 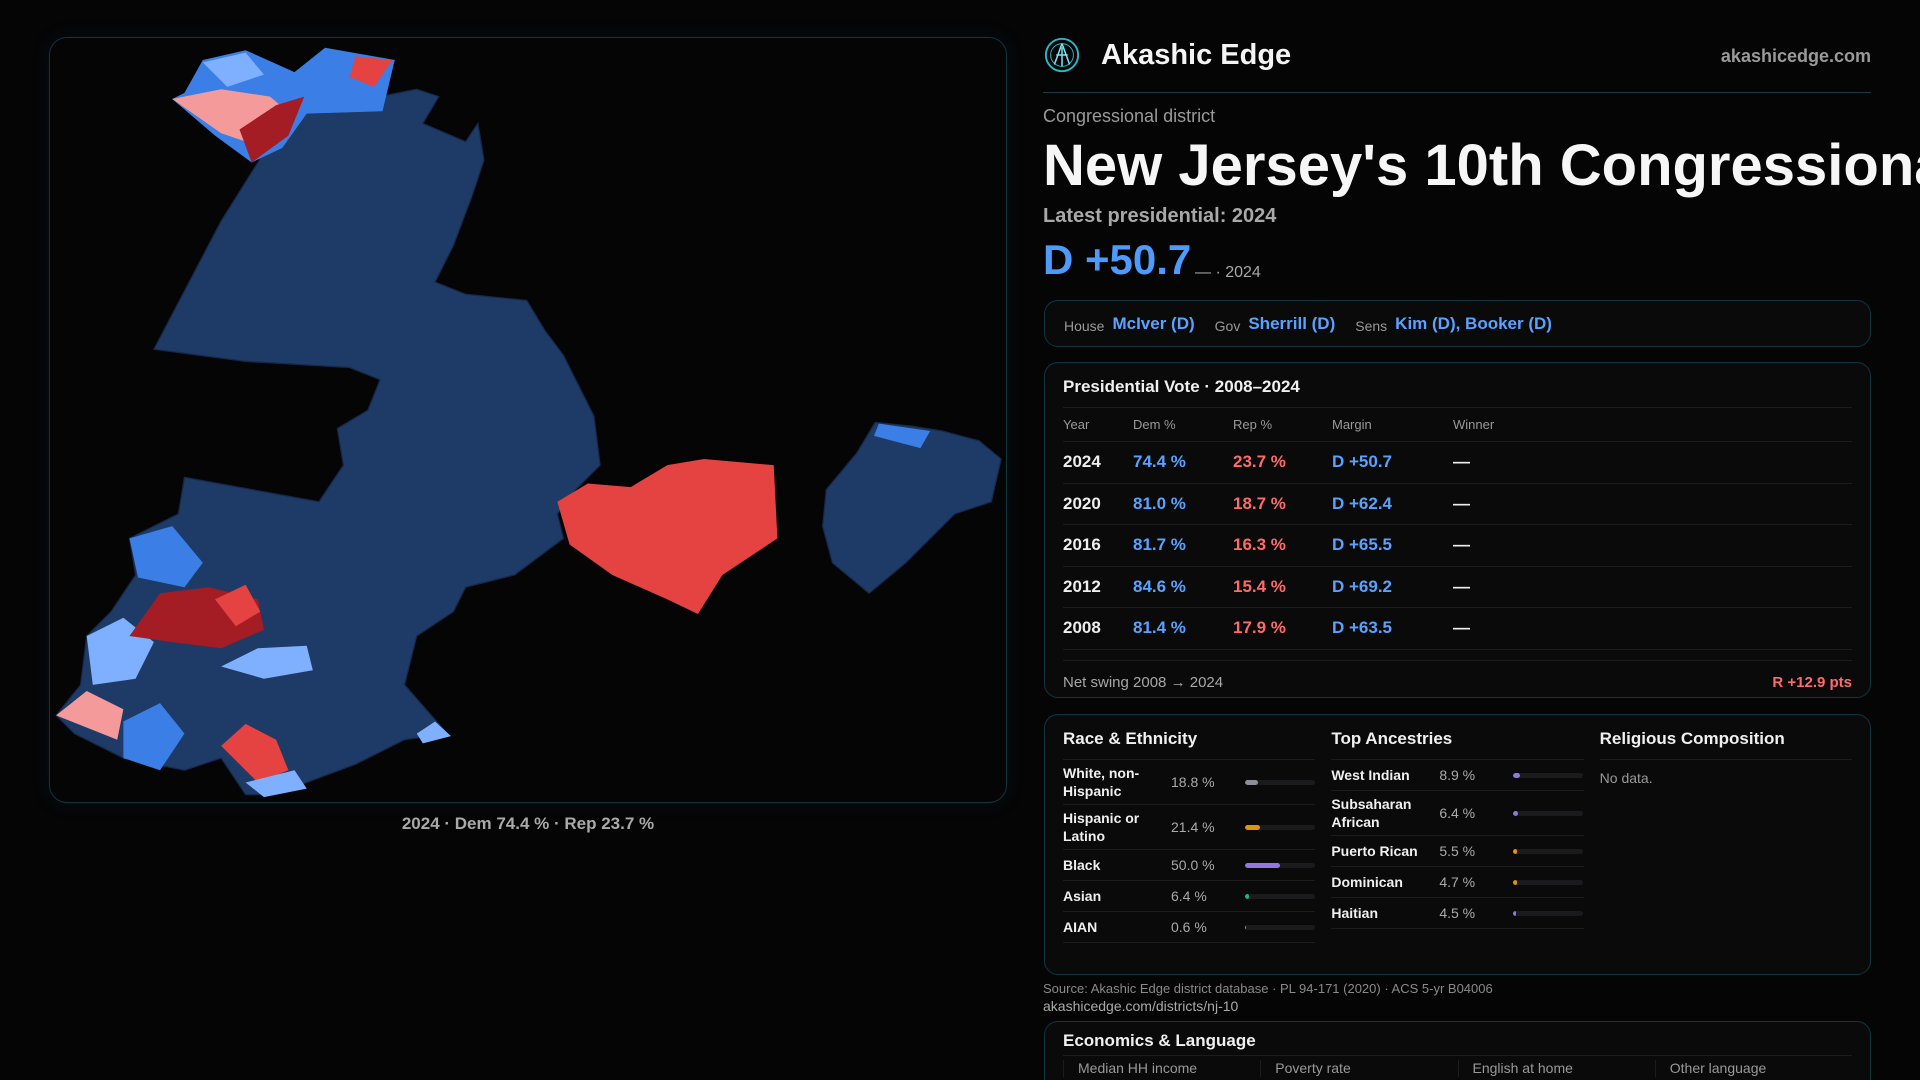 What do you see at coordinates (267, 662) in the screenshot?
I see `map-region-sw-lean-dem2` at bounding box center [267, 662].